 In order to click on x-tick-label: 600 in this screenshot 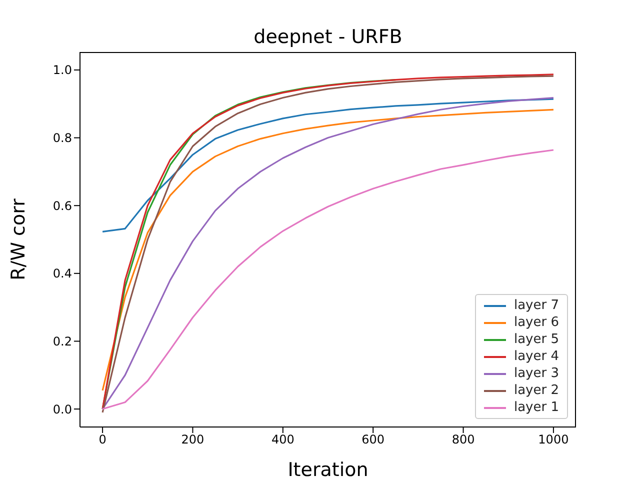, I will do `click(373, 439)`.